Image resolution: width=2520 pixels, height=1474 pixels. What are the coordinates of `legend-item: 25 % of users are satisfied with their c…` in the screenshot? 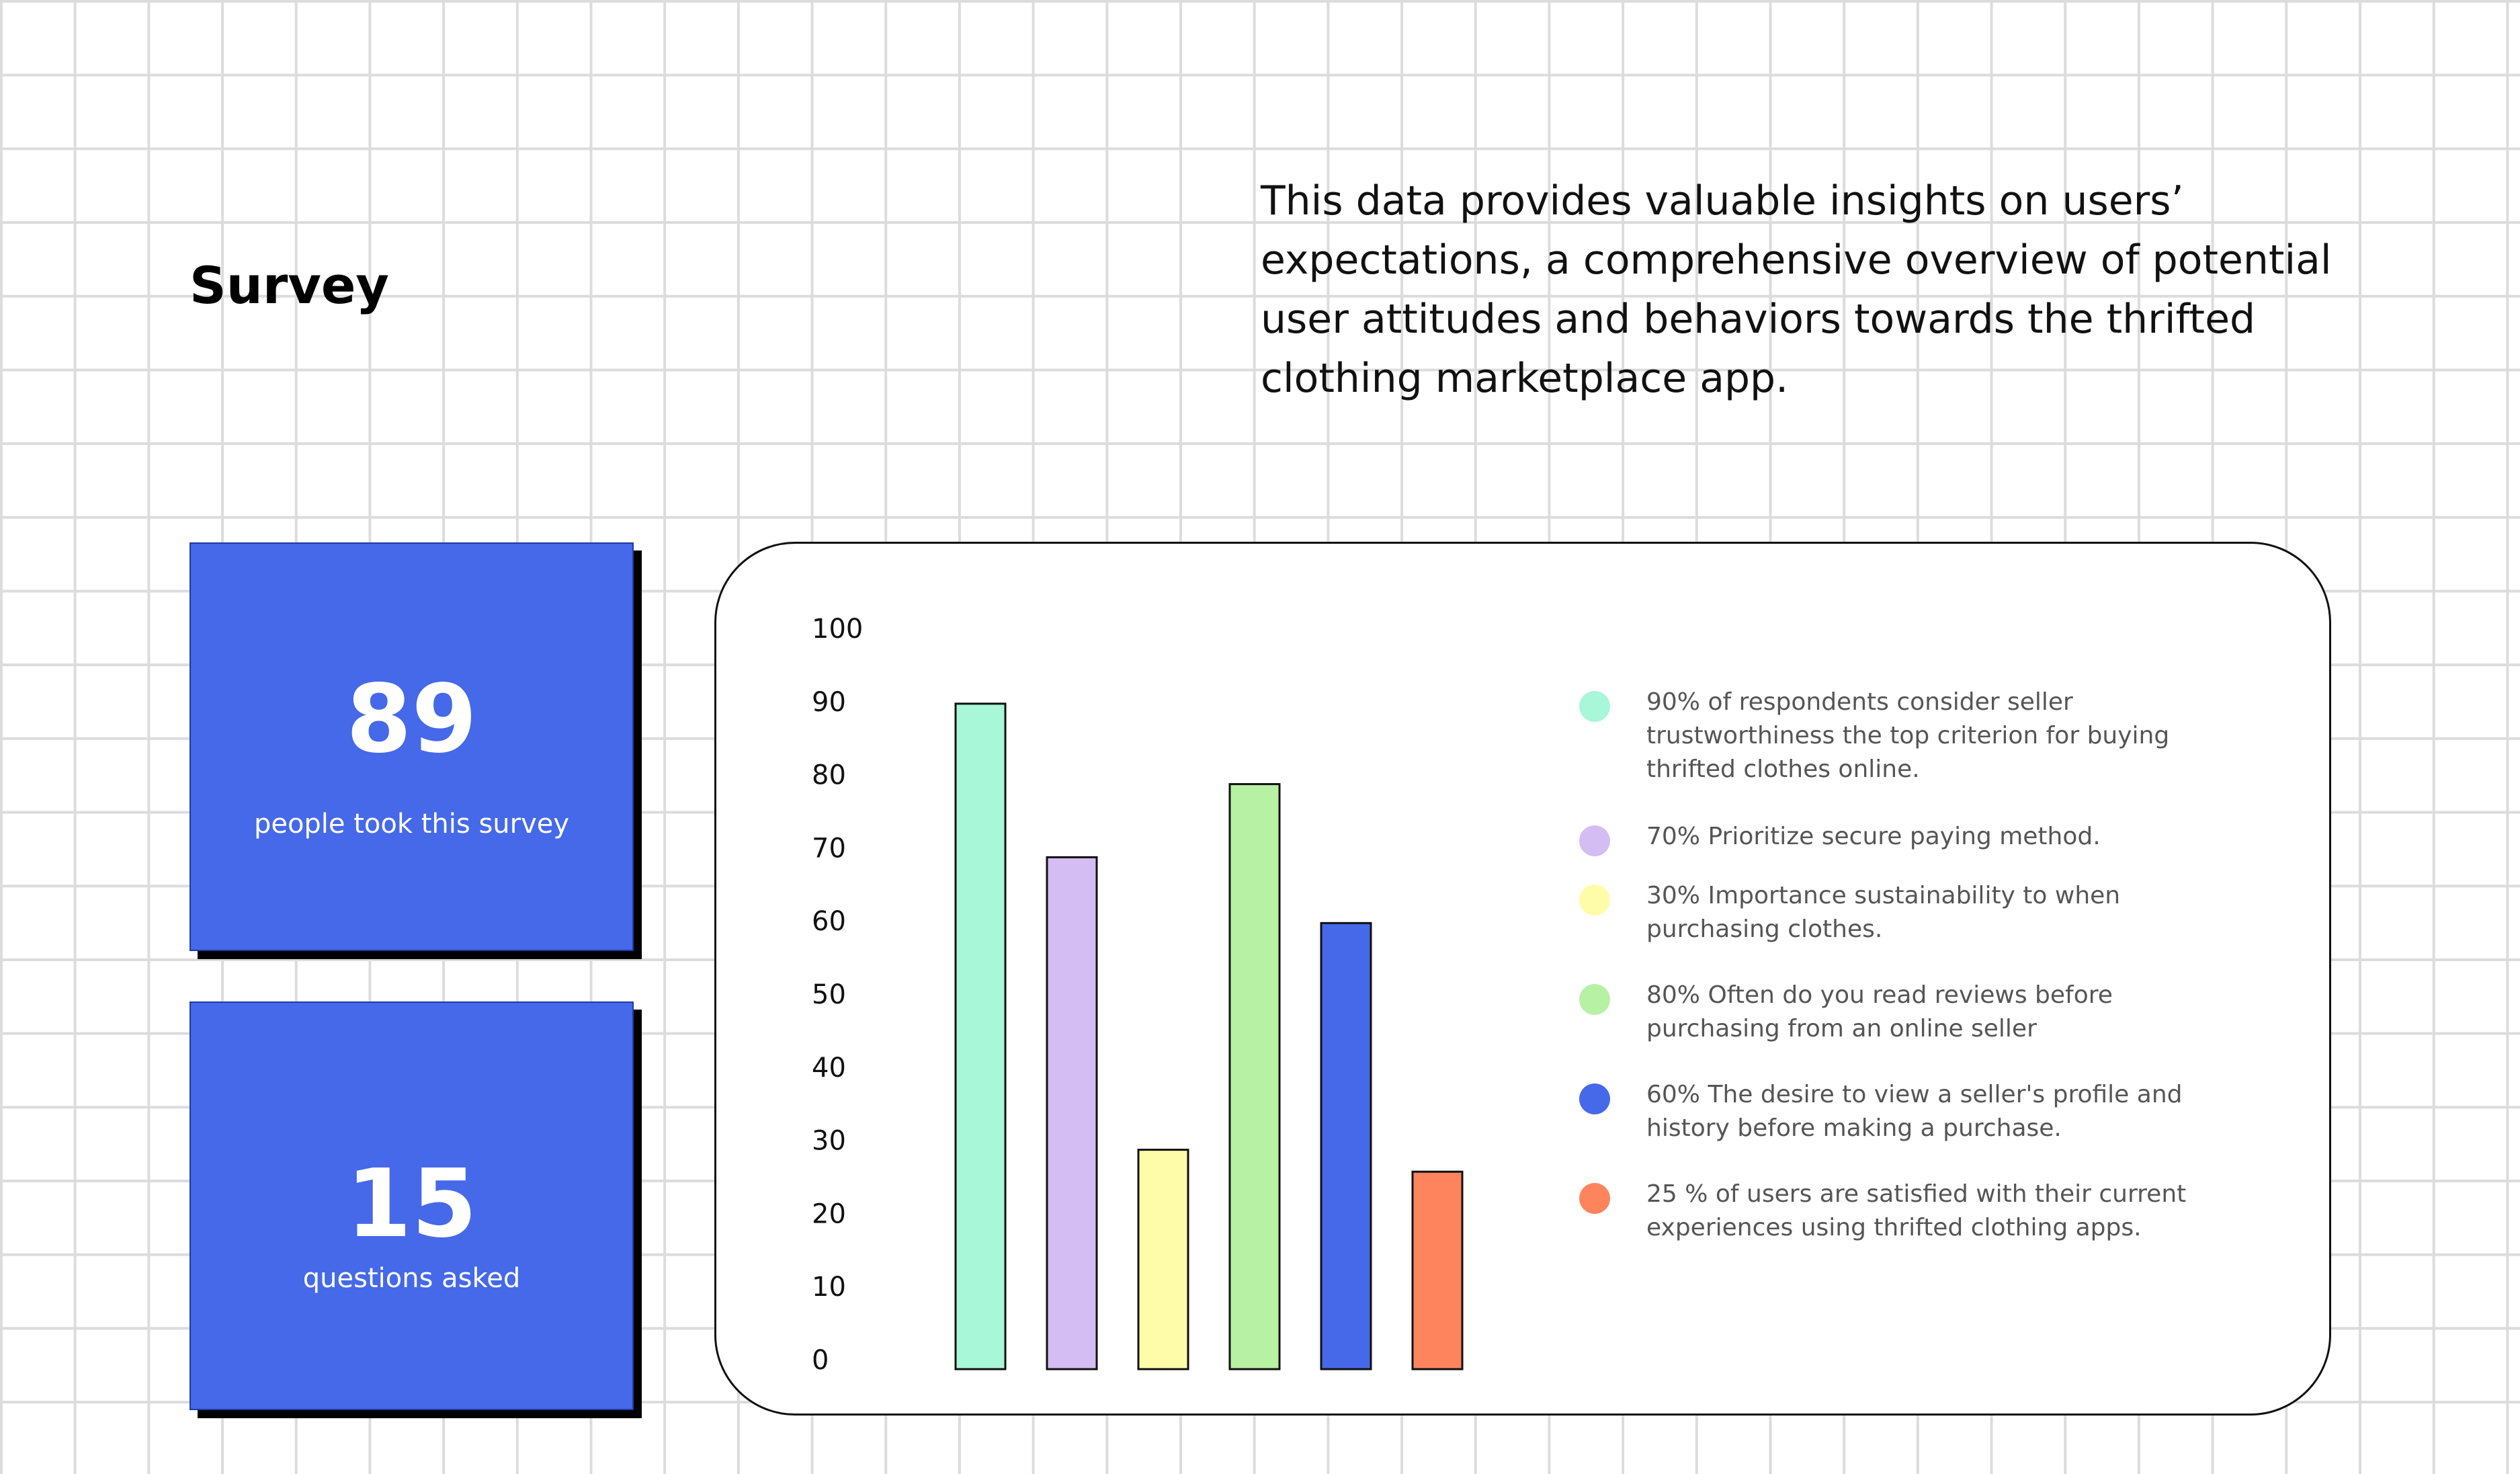 It's located at (1885, 1211).